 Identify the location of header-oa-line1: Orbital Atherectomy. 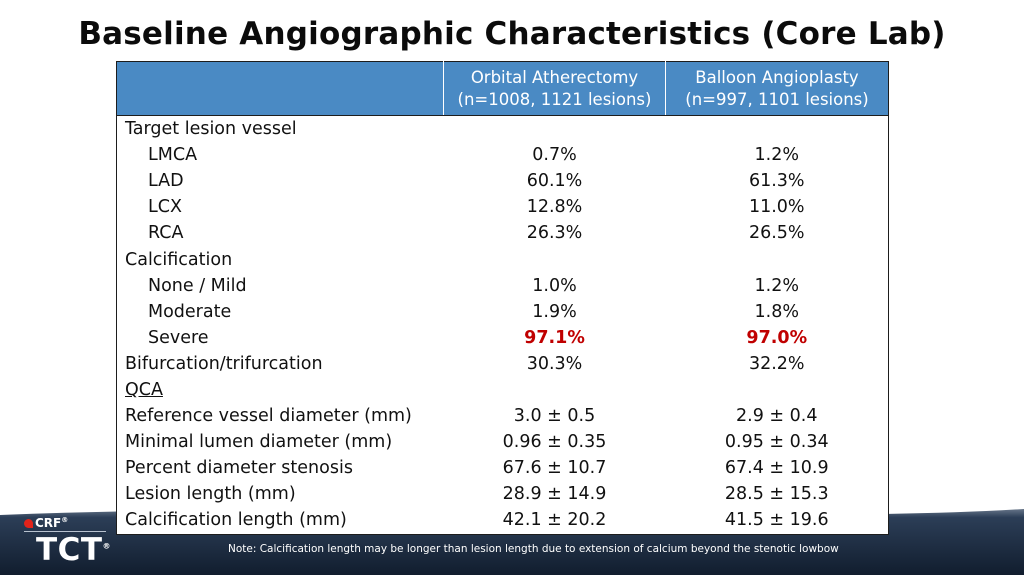
(554, 77).